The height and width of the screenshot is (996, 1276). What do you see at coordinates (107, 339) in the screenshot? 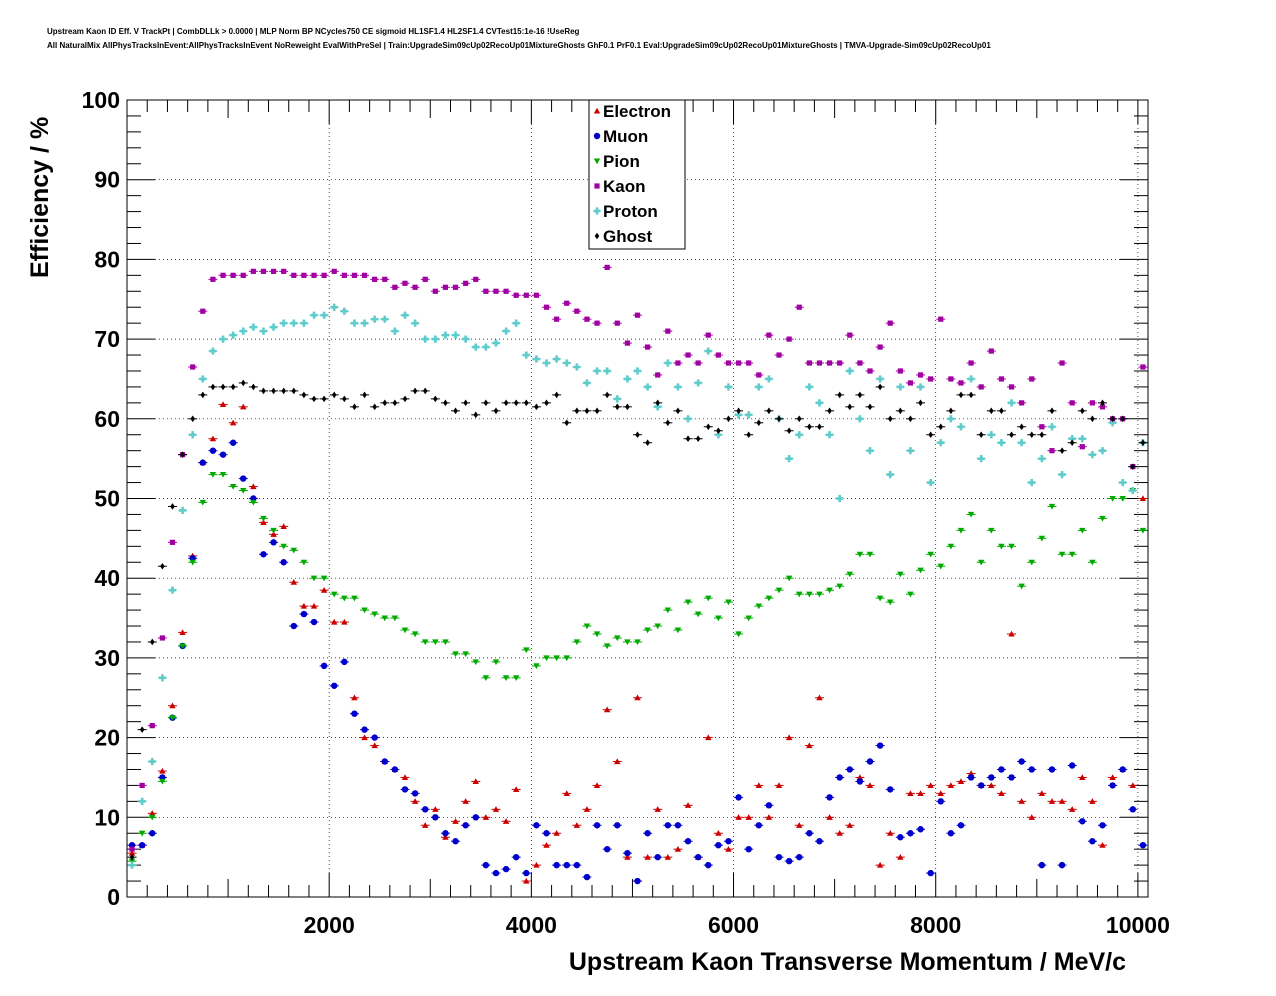
I see `y-tick-label: 70` at bounding box center [107, 339].